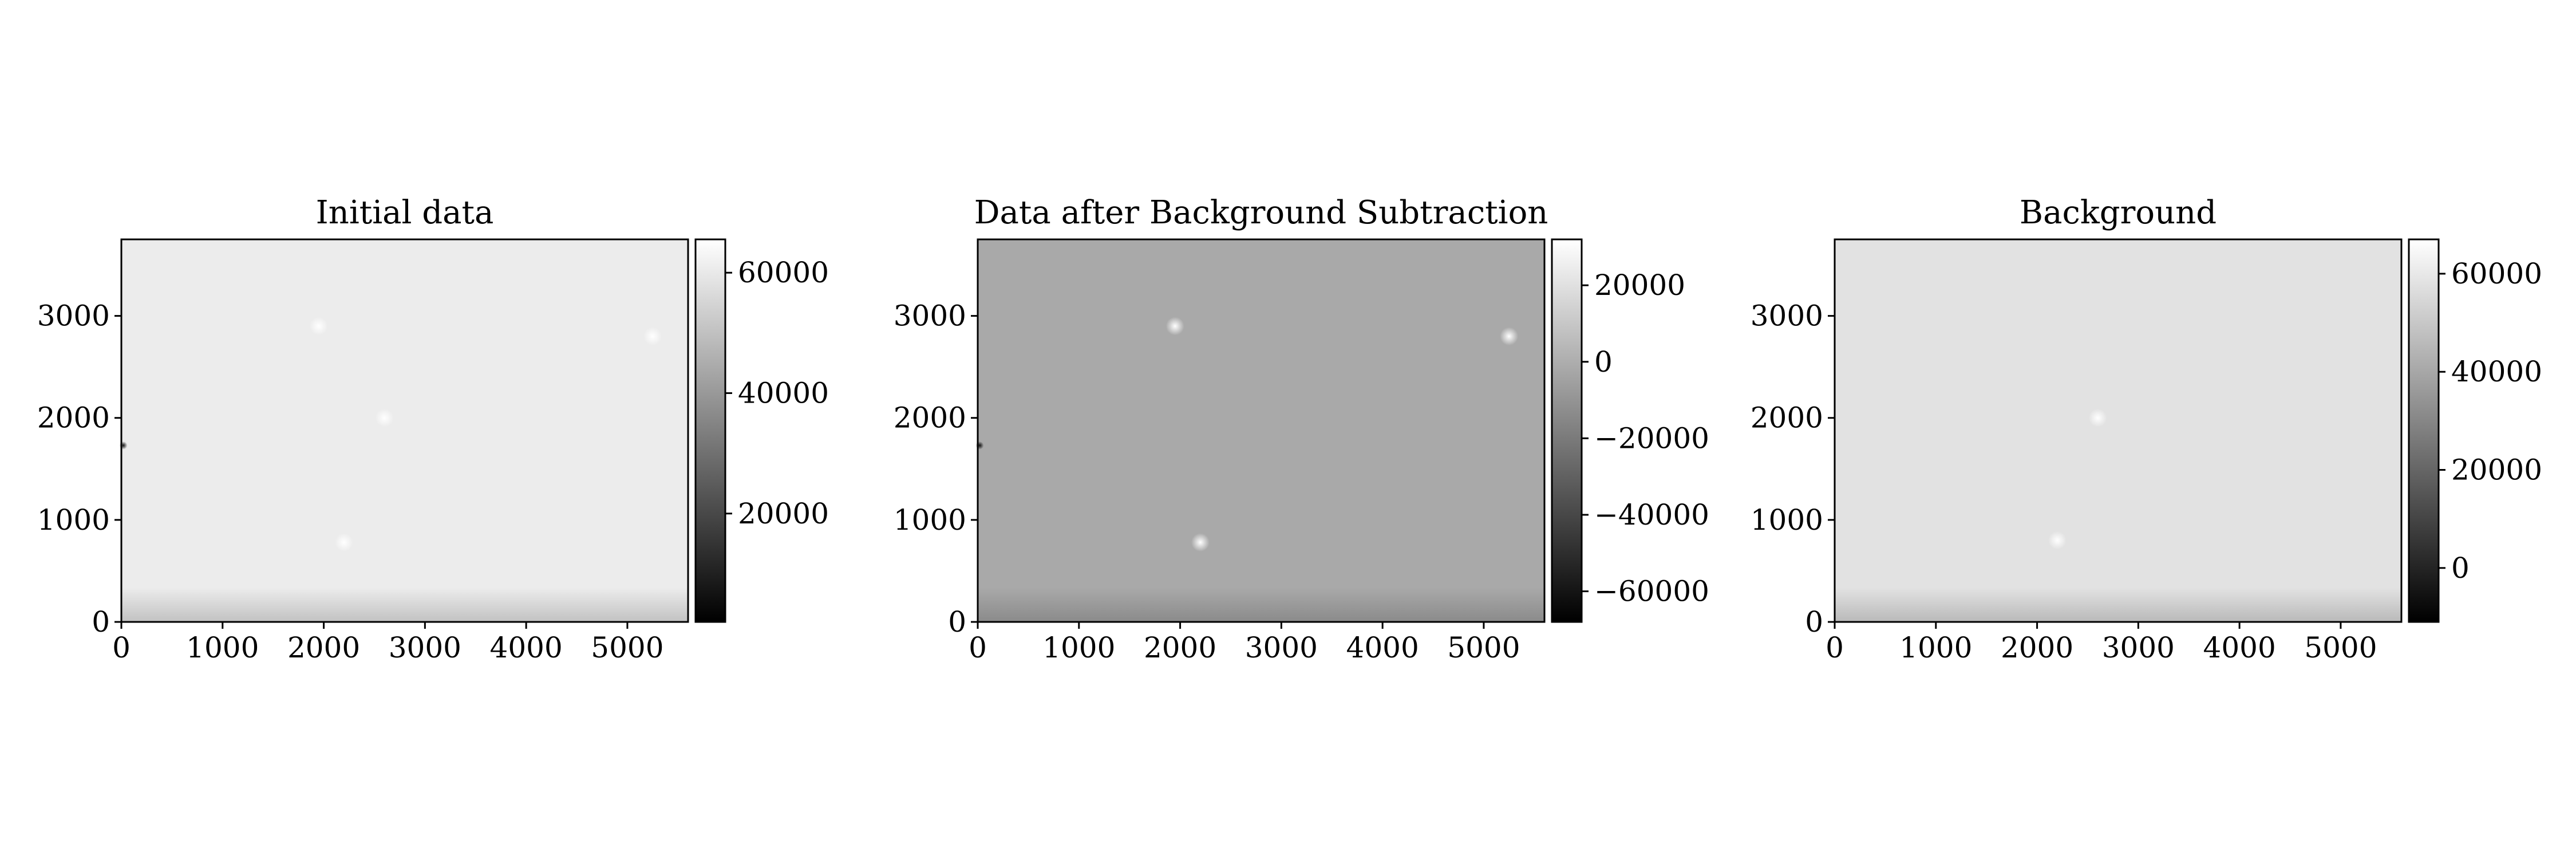  Describe the element at coordinates (1651, 514) in the screenshot. I see `colorbar-tick-label: −40000` at that location.